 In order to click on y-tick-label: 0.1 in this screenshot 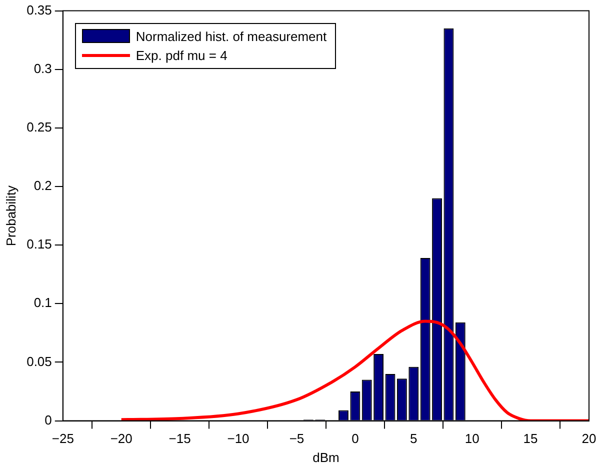, I will do `click(43, 302)`.